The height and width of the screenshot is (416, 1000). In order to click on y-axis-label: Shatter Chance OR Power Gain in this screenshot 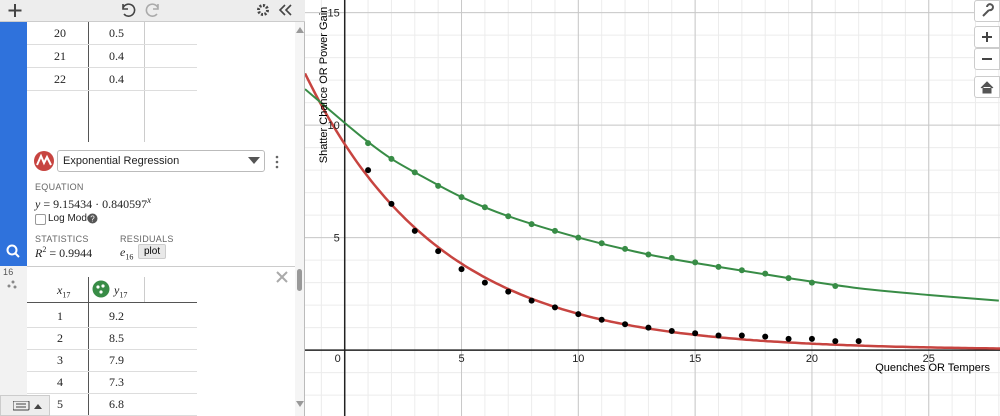, I will do `click(324, 85)`.